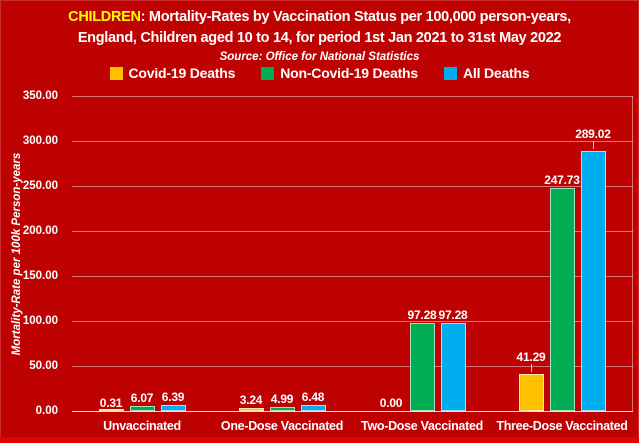 The height and width of the screenshot is (443, 639). What do you see at coordinates (40, 276) in the screenshot?
I see `y-axis-tick-label: 150.00` at bounding box center [40, 276].